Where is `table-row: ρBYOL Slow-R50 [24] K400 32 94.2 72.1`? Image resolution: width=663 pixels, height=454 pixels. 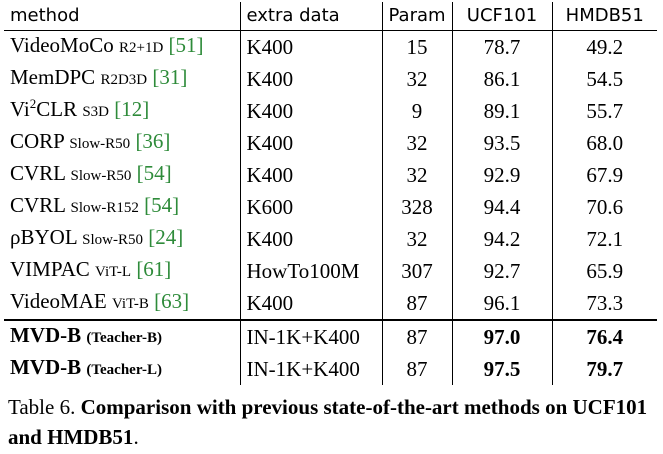
table-row: ρBYOL Slow-R50 [24] K400 32 94.2 72.1 is located at coordinates (330, 239).